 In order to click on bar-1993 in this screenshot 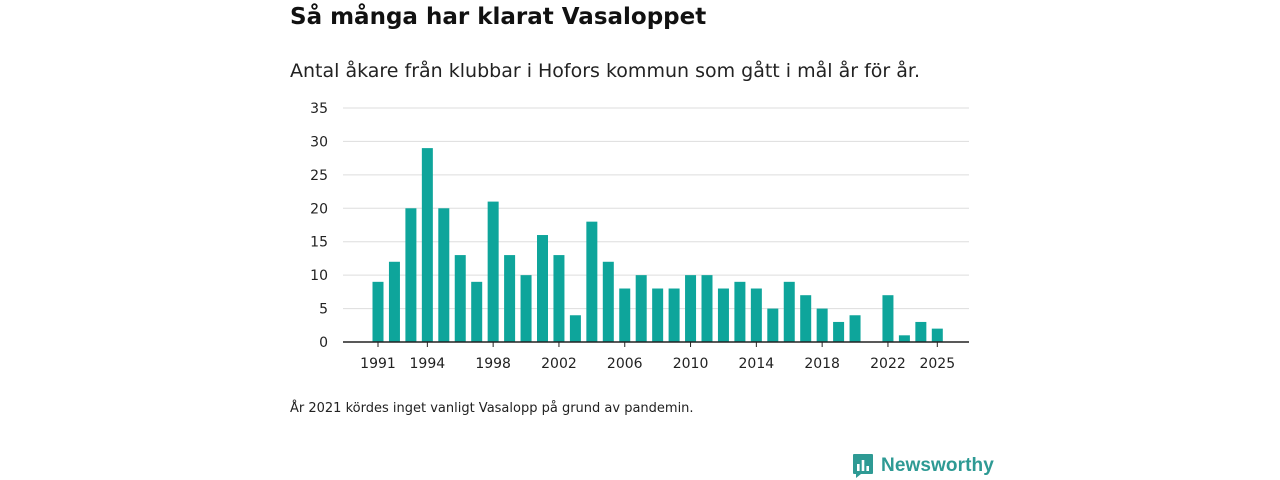, I will do `click(411, 275)`.